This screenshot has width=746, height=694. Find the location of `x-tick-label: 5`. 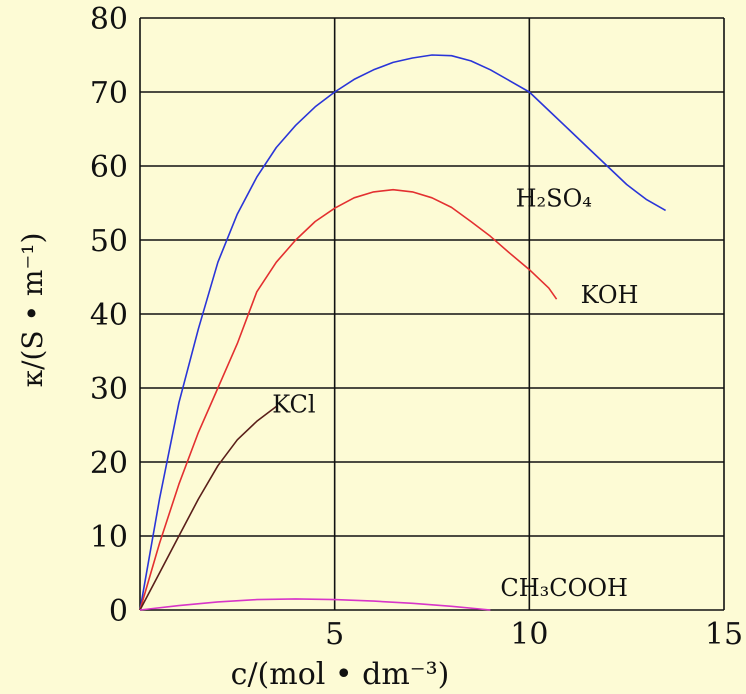

x-tick-label: 5 is located at coordinates (334, 634).